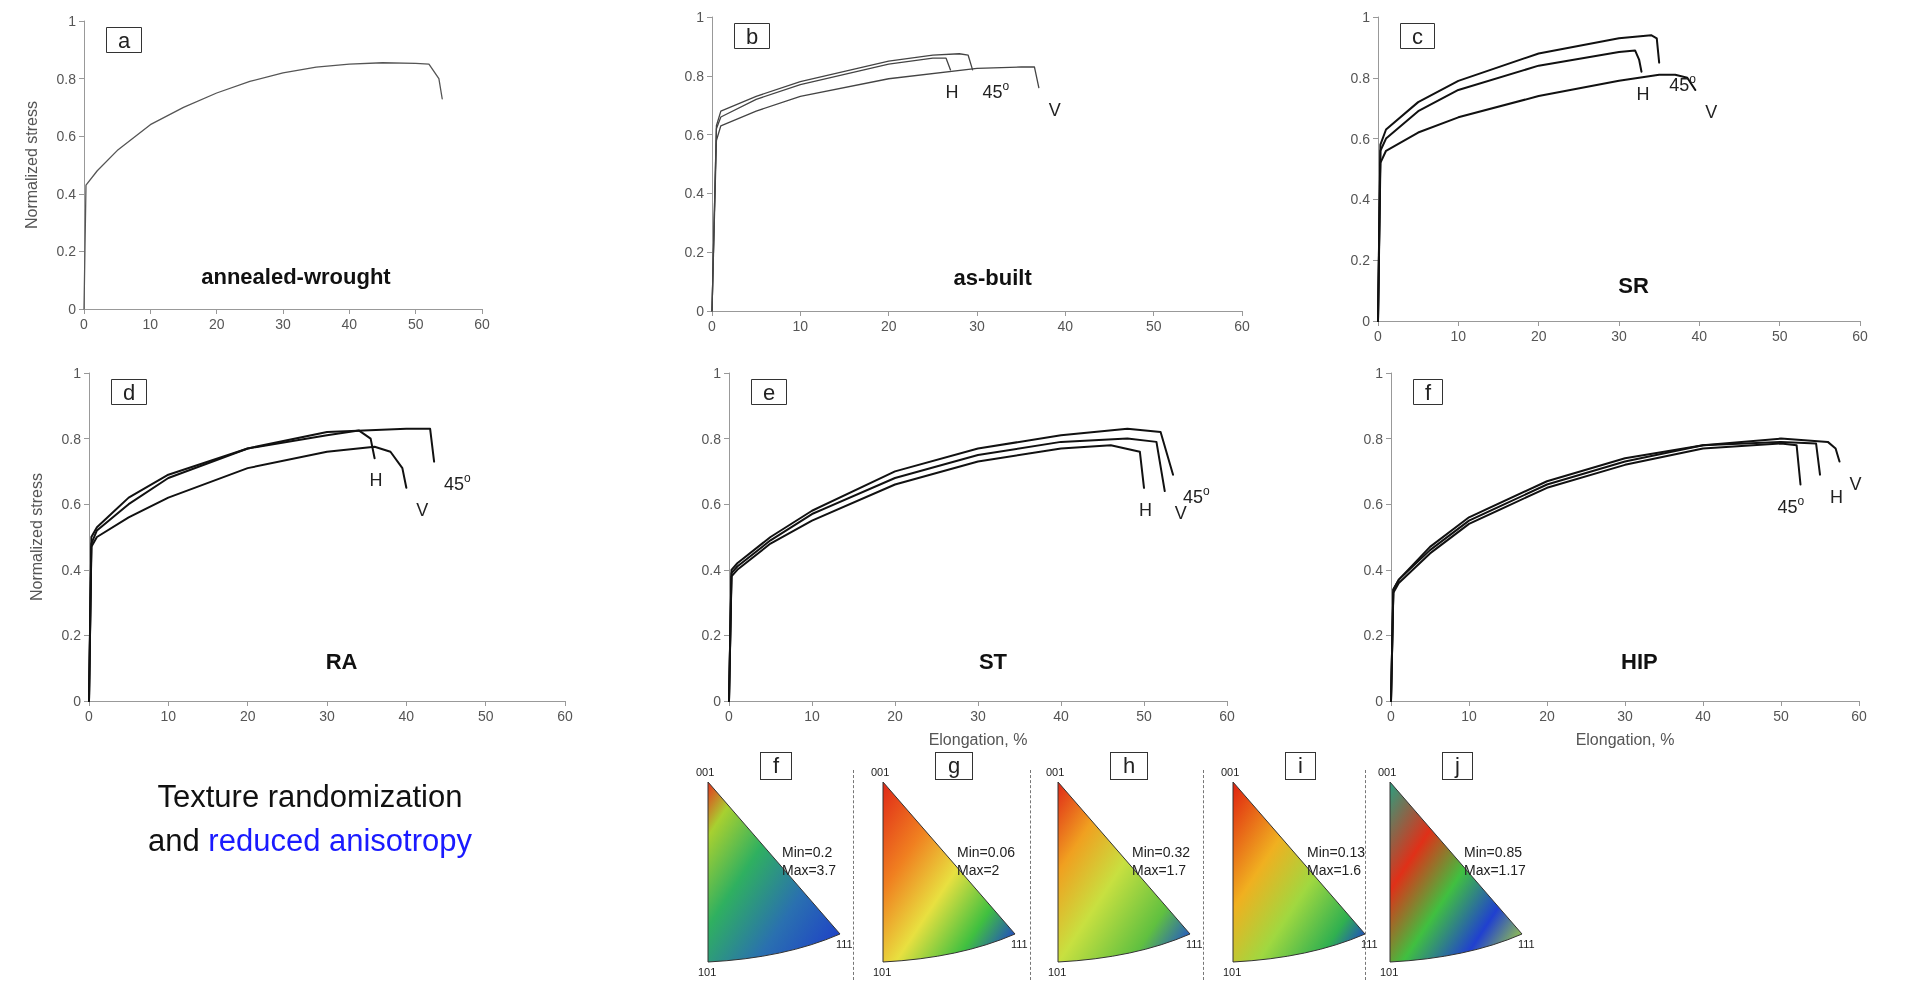 The height and width of the screenshot is (982, 1905). Describe the element at coordinates (769, 392) in the screenshot. I see `chart-title: e` at that location.